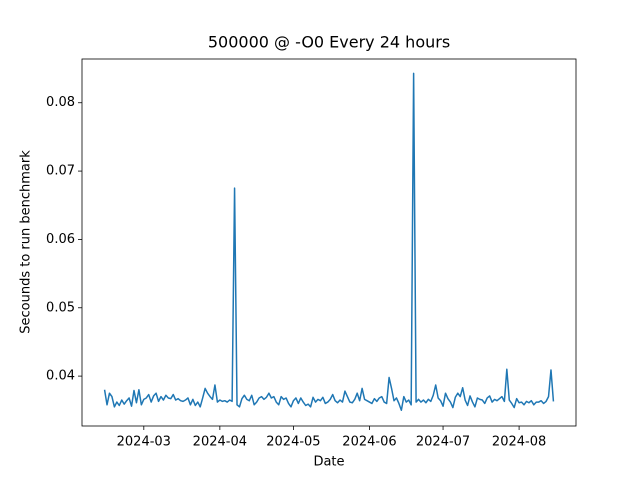  What do you see at coordinates (329, 42) in the screenshot?
I see `chart-title: 500000 @ -O0 Every 24 hours` at bounding box center [329, 42].